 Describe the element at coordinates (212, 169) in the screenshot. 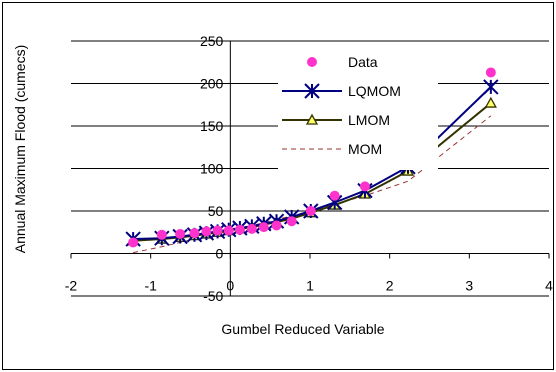

I see `y-tick-label-3: 100` at that location.